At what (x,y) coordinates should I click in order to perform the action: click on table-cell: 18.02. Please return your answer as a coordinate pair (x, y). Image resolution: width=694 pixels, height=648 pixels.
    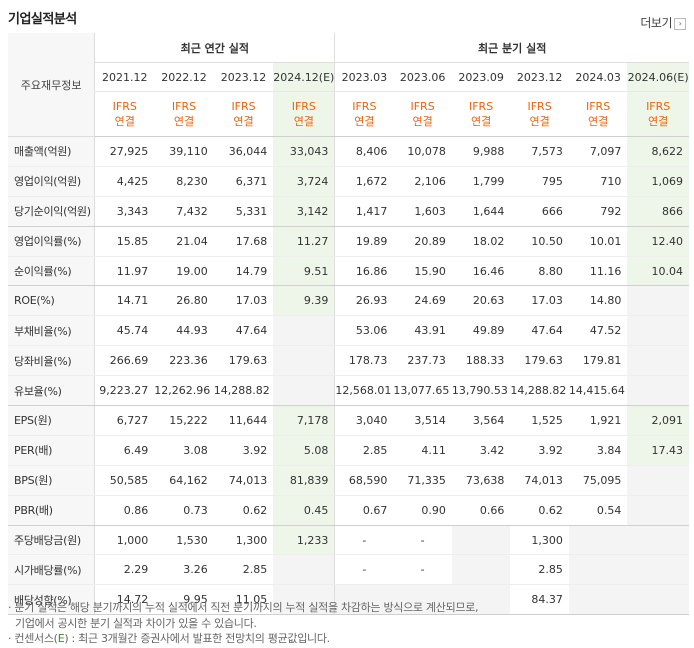
    Looking at the image, I should click on (481, 241).